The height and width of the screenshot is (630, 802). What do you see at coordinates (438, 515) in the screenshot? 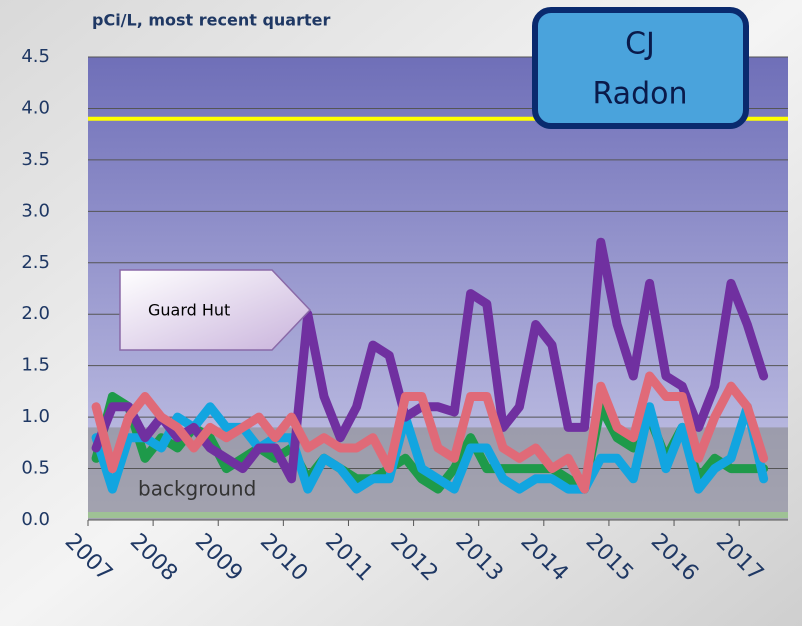
I see `band-base` at bounding box center [438, 515].